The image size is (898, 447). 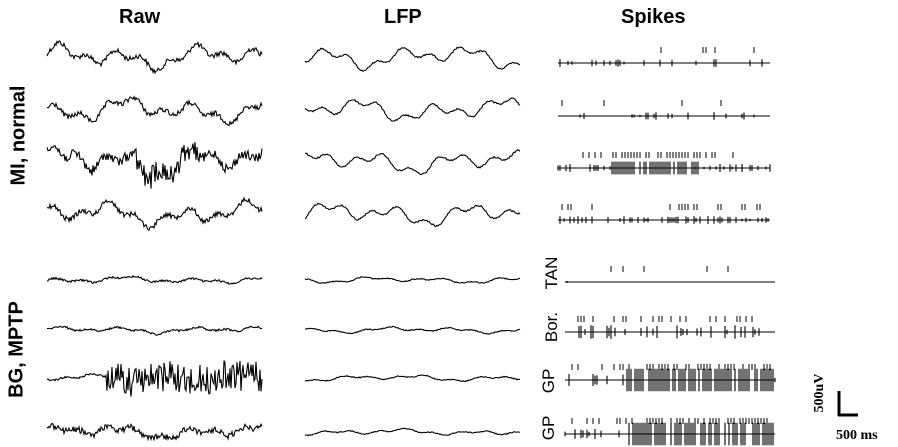 What do you see at coordinates (669, 269) in the screenshot?
I see `spike-trace-mptp-1-raster` at bounding box center [669, 269].